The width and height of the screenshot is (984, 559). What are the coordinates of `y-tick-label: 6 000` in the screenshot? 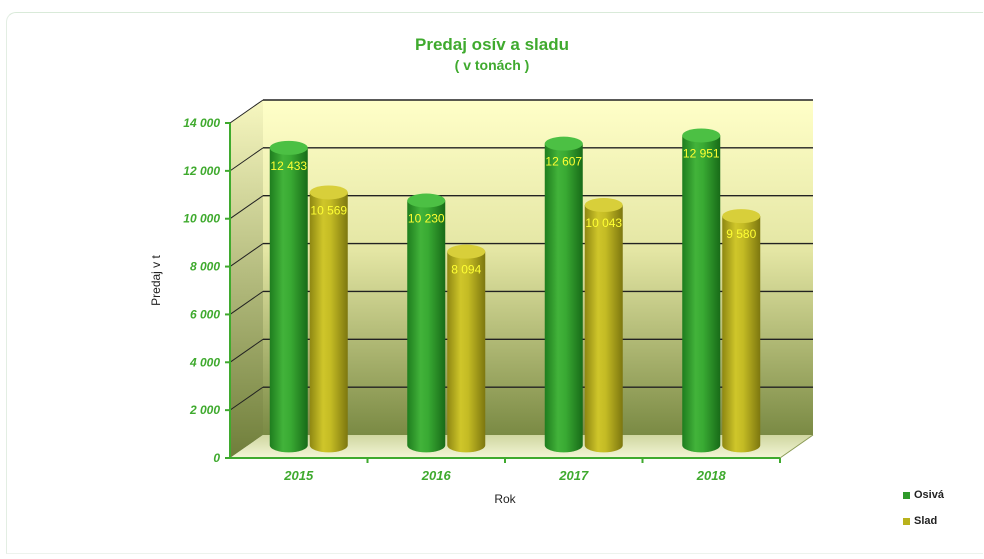 It's located at (205, 314).